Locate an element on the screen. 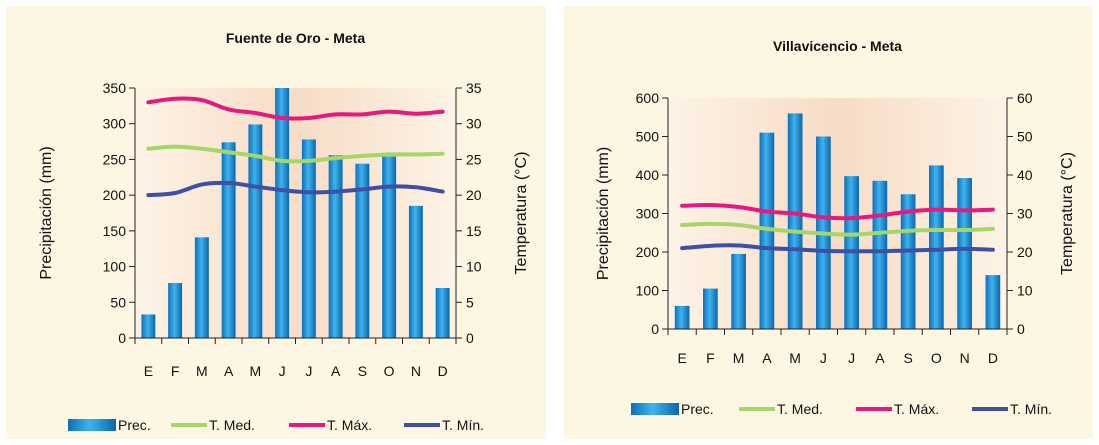 The width and height of the screenshot is (1099, 445). left-tick-label: 150 is located at coordinates (115, 231).